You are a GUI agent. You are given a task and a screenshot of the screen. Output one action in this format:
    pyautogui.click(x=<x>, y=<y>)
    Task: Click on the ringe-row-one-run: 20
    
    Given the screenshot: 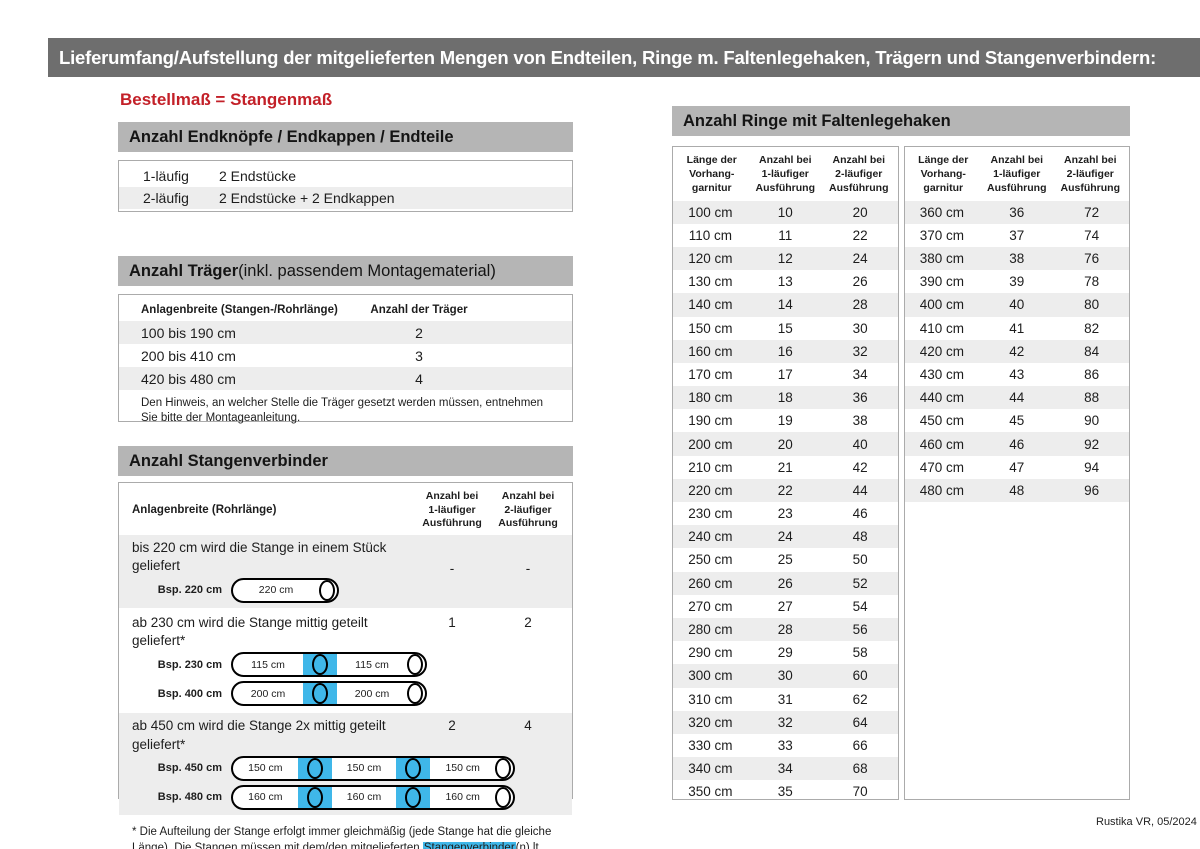 What is the action you would take?
    pyautogui.click(x=785, y=444)
    